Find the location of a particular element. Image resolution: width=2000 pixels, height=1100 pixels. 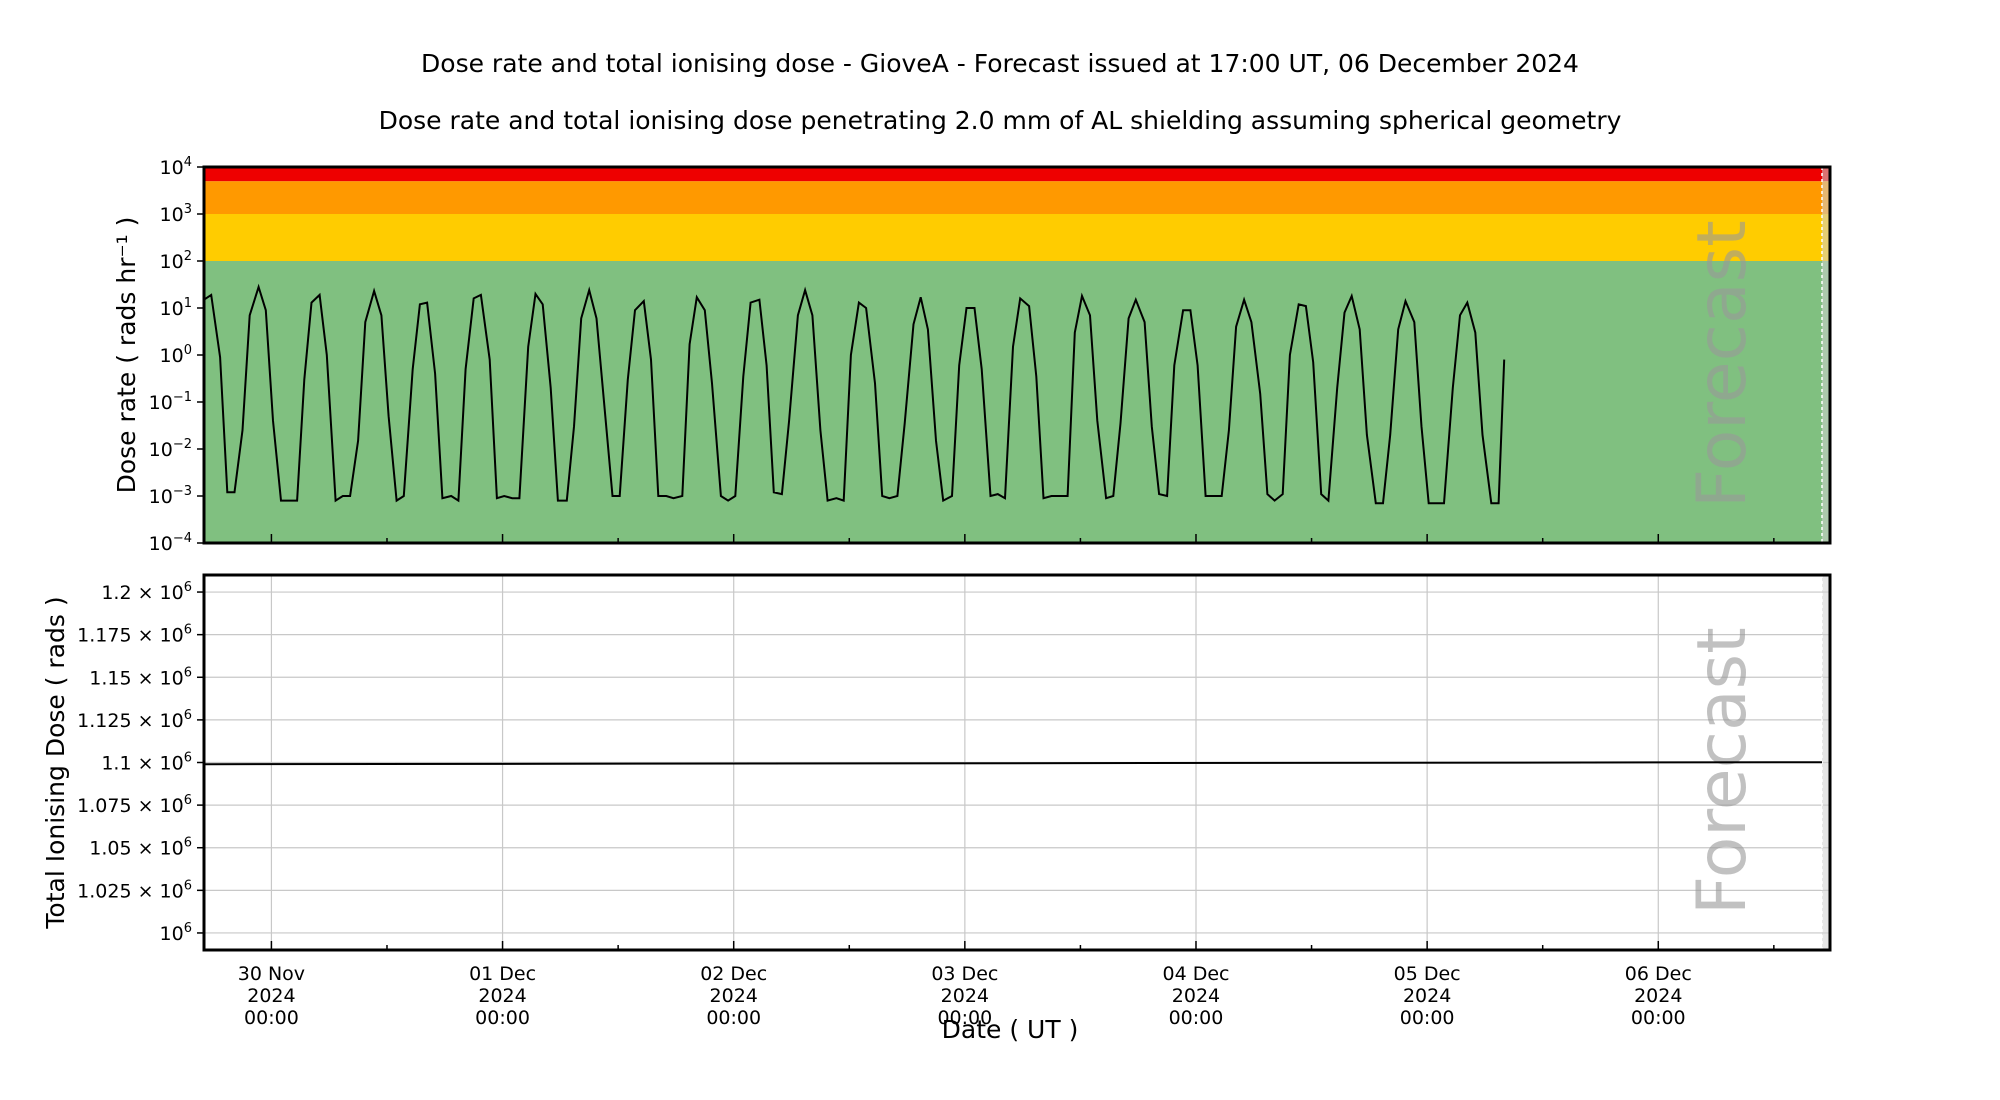

dose-rate-y-tick-label-6: 10⁻² is located at coordinates (170, 449).